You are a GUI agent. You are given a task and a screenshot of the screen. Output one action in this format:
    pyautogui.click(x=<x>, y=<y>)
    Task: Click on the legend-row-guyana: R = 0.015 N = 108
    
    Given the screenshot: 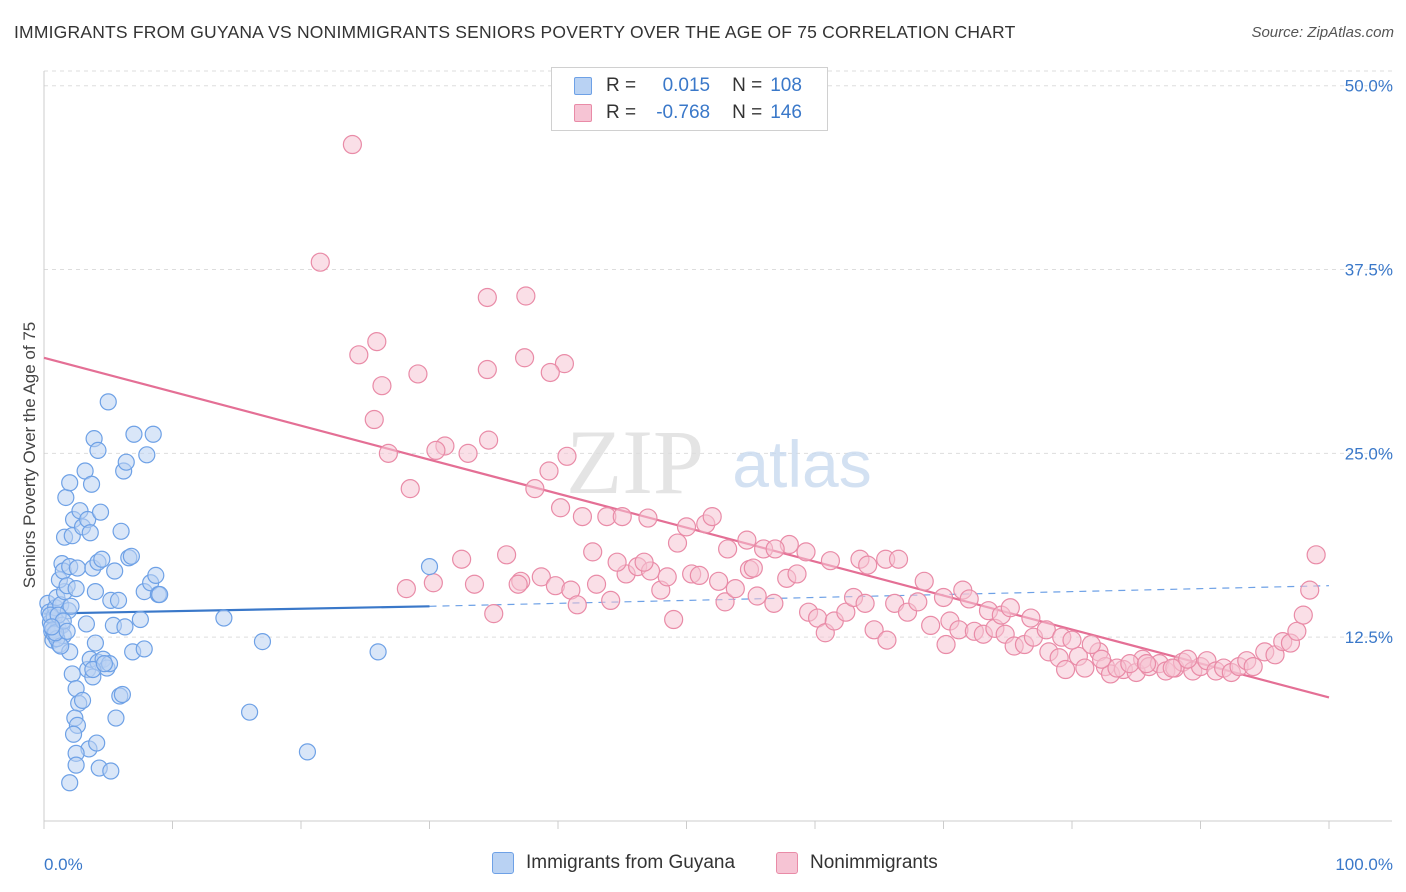 What is the action you would take?
    pyautogui.click(x=688, y=86)
    